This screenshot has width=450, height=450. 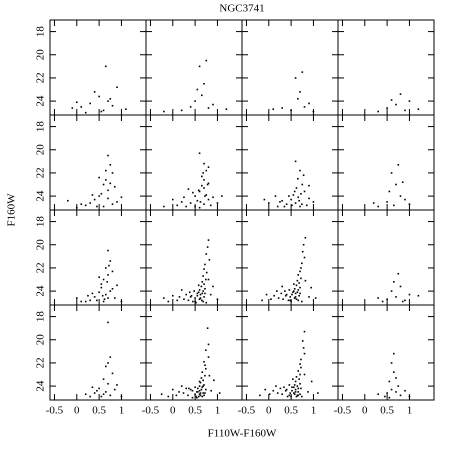 I want to click on y-tick-label: 18, so click(x=41, y=222).